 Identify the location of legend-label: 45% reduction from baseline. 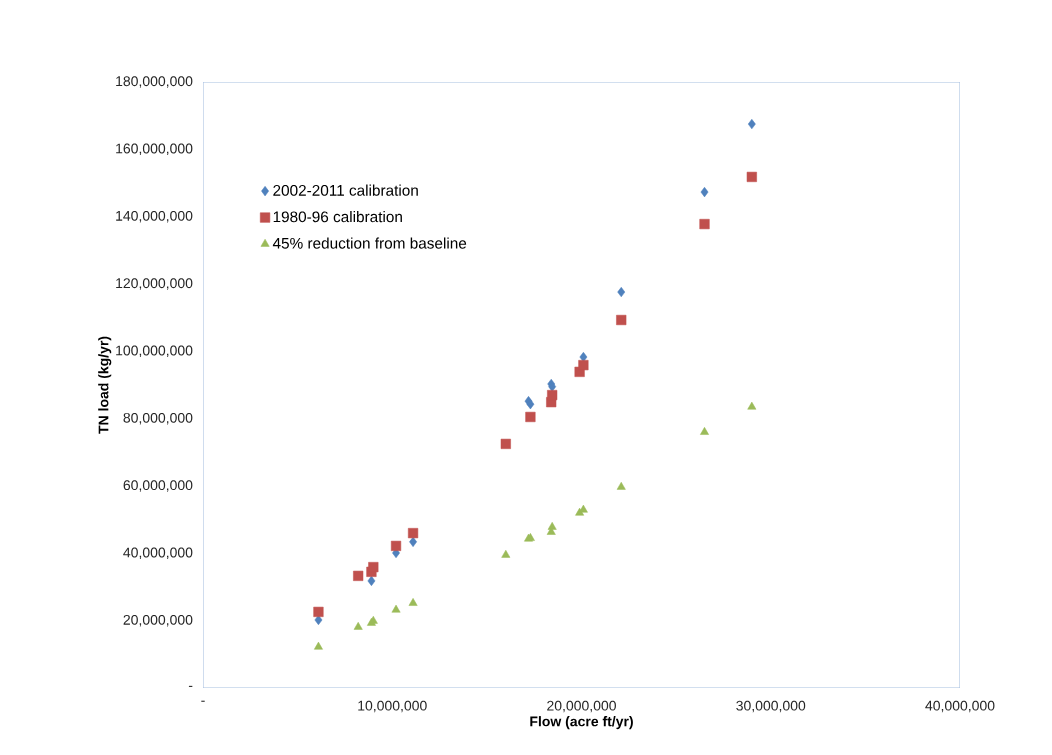
(369, 243).